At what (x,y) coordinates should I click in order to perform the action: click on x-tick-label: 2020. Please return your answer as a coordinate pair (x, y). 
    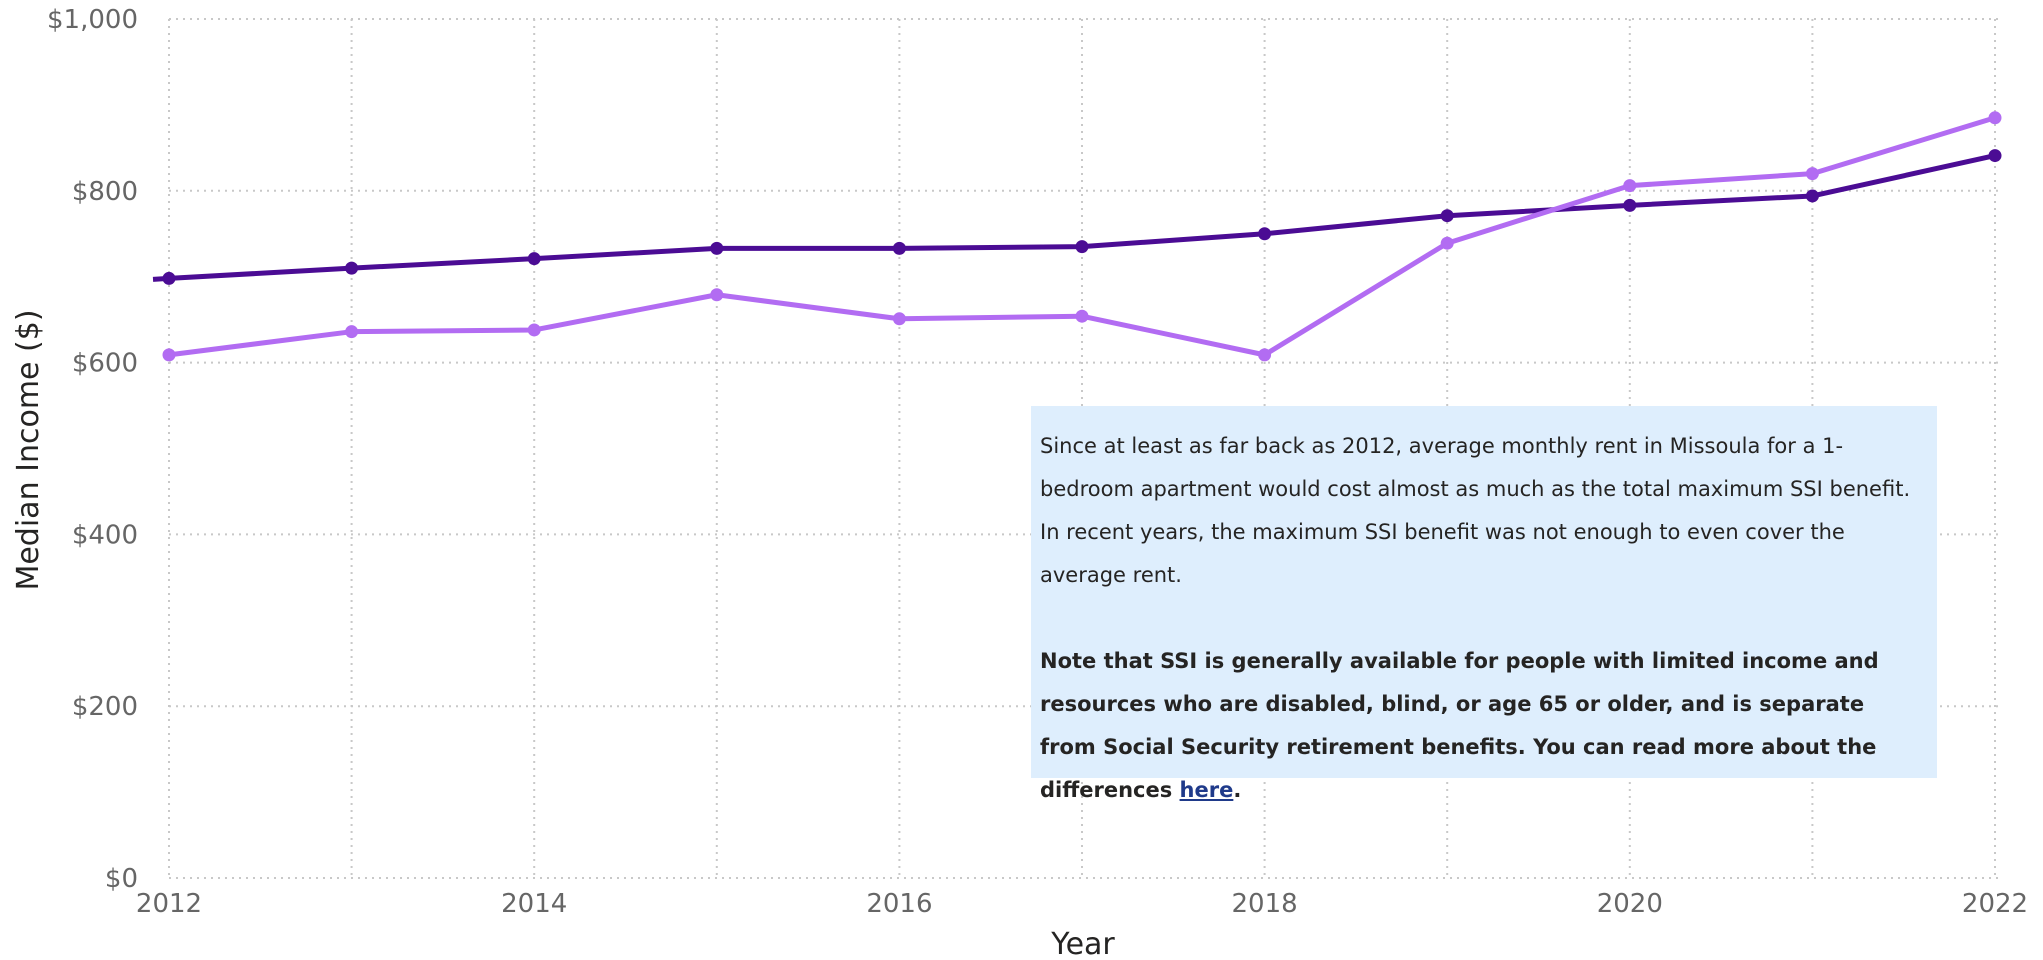
    Looking at the image, I should click on (1630, 904).